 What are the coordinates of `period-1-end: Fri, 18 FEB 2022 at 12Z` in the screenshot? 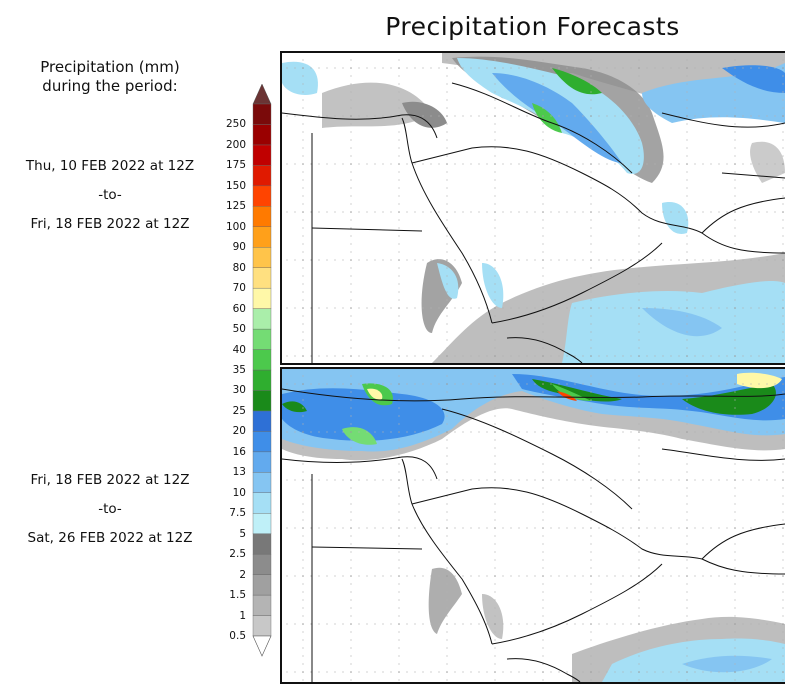 It's located at (110, 224).